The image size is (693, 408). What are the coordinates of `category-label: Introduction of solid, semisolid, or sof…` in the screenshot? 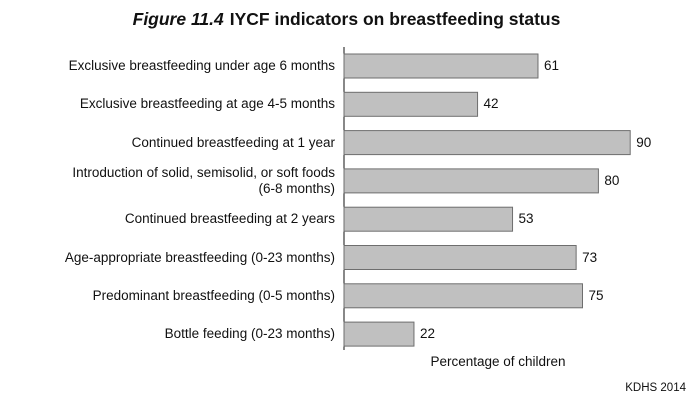 It's located at (203, 180).